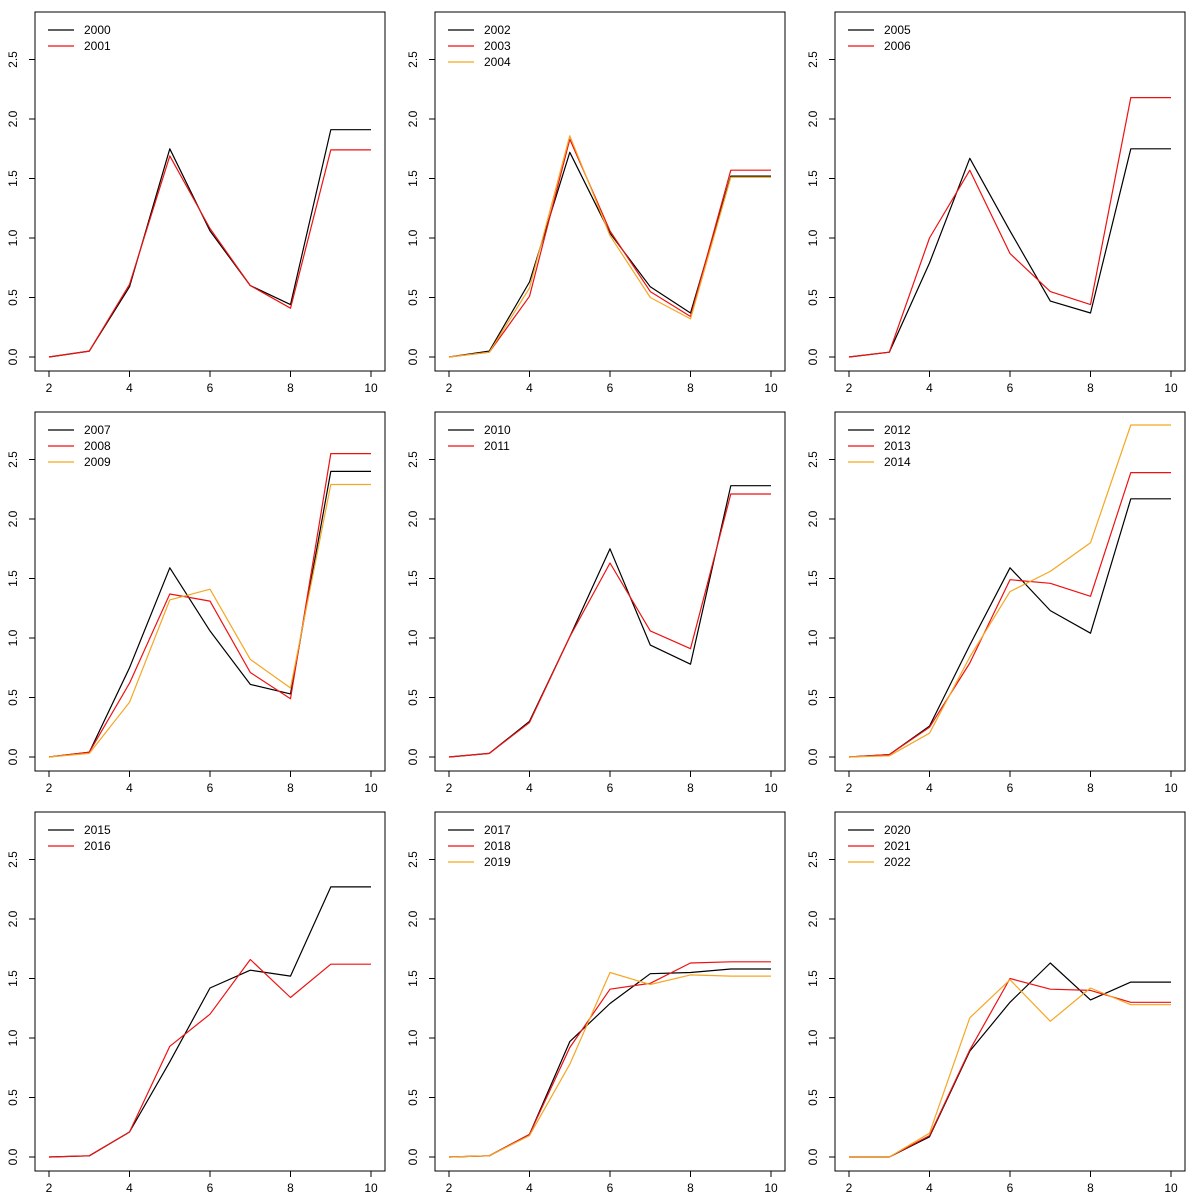  What do you see at coordinates (97, 830) in the screenshot?
I see `legend-label: 2015` at bounding box center [97, 830].